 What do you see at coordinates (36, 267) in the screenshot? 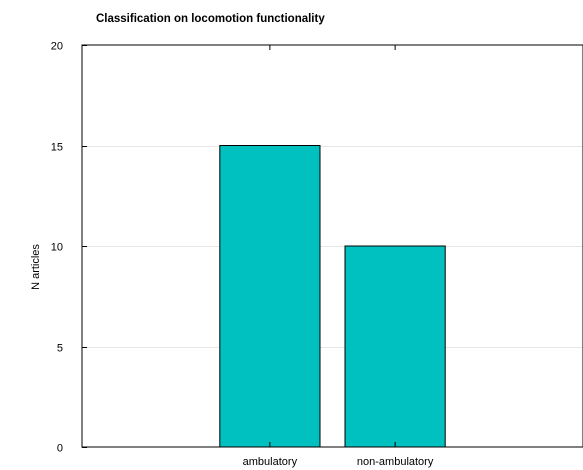
I see `y-axis-label: N articles` at bounding box center [36, 267].